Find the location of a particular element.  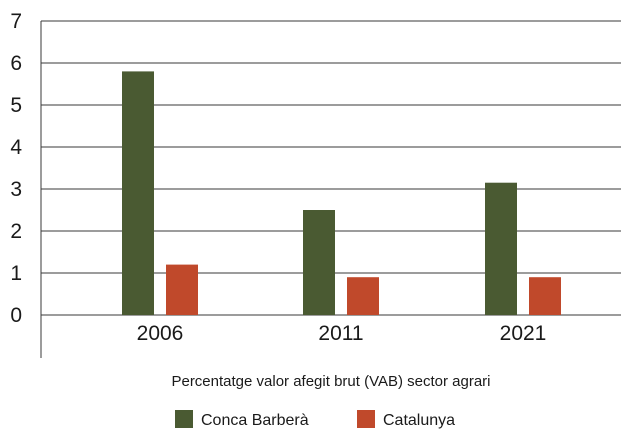

x-tick-label: 2006 is located at coordinates (160, 333).